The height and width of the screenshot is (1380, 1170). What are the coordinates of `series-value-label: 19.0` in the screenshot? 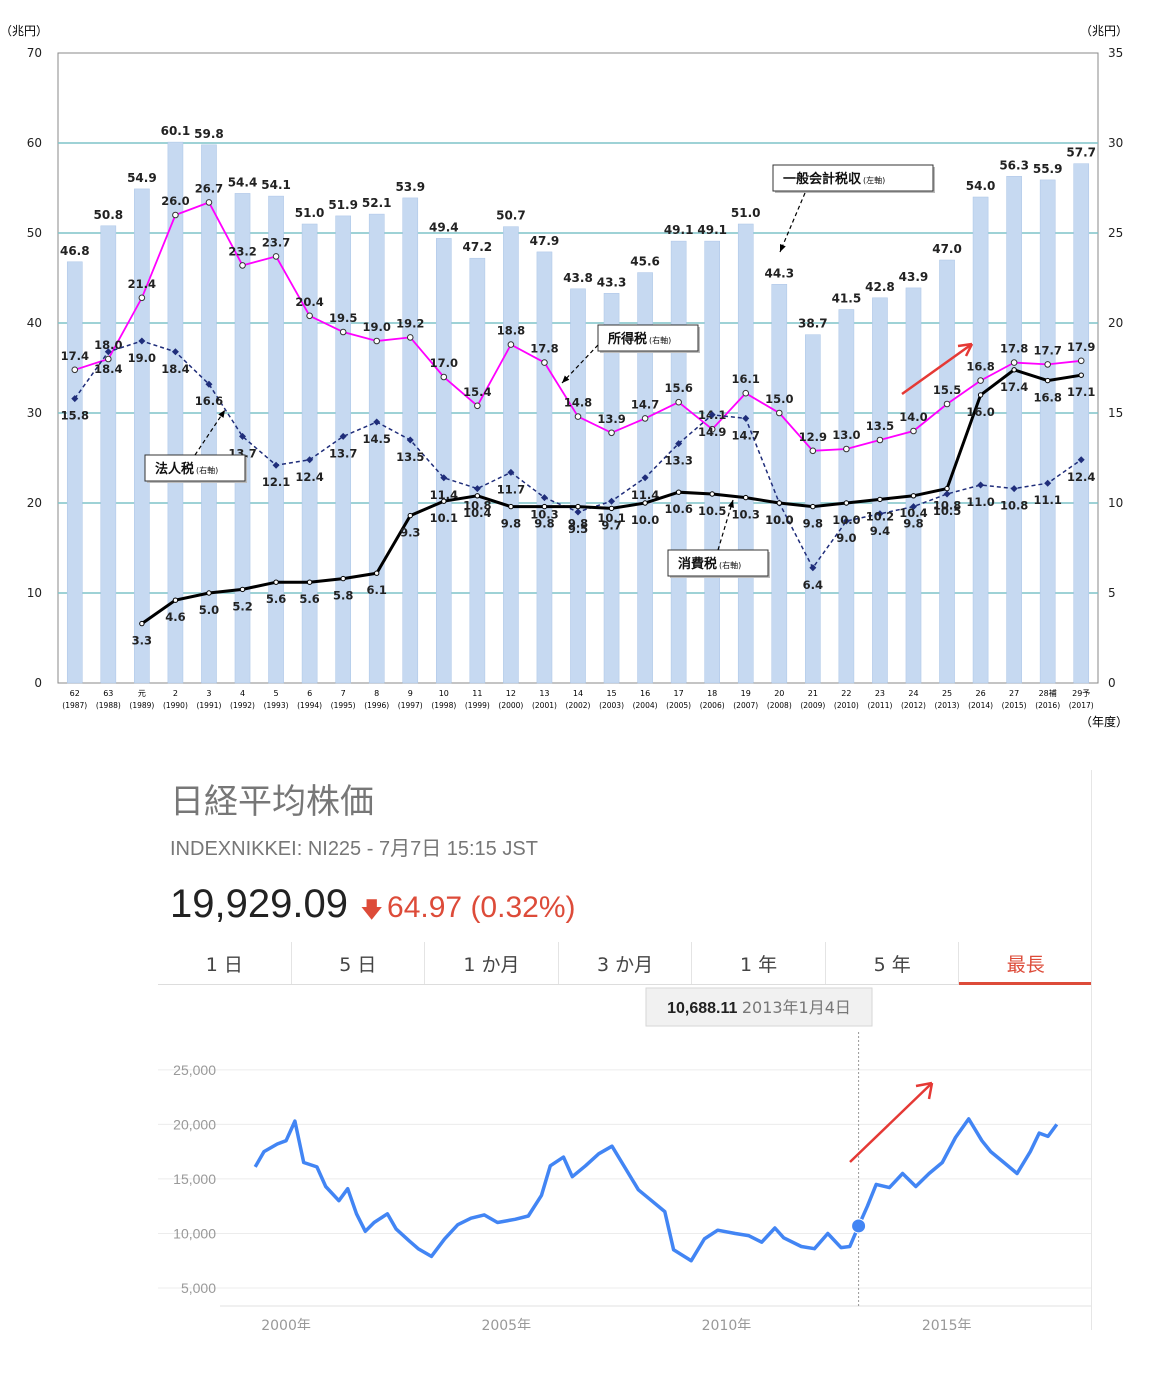 It's located at (377, 327).